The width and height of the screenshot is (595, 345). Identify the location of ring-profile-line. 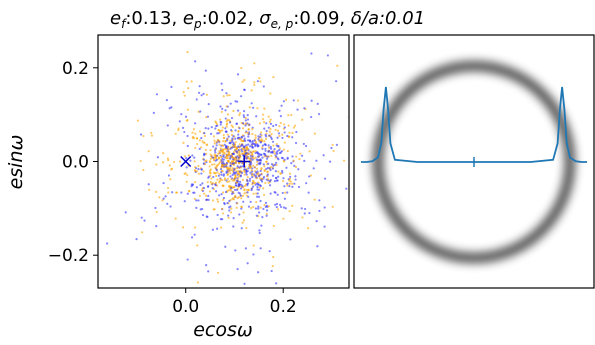
(474, 124).